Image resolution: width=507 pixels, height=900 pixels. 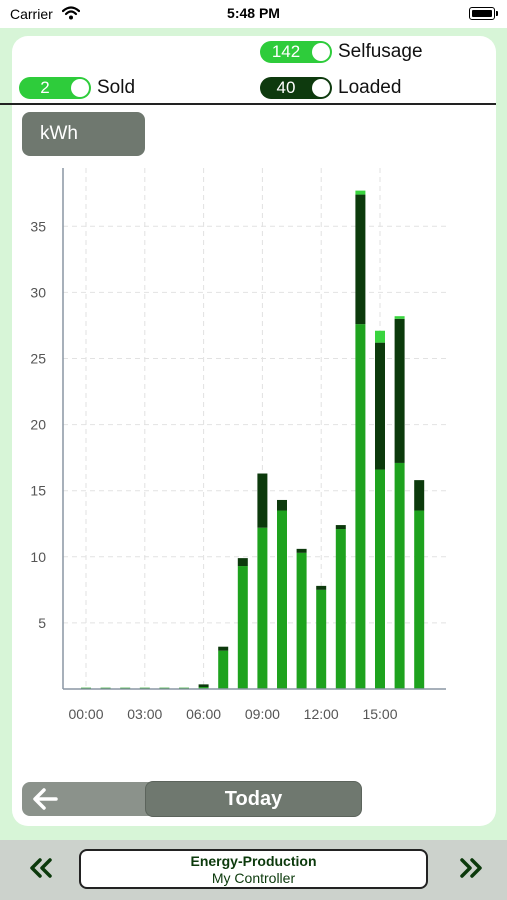 What do you see at coordinates (55, 88) in the screenshot?
I see `sold-toggle: 2` at bounding box center [55, 88].